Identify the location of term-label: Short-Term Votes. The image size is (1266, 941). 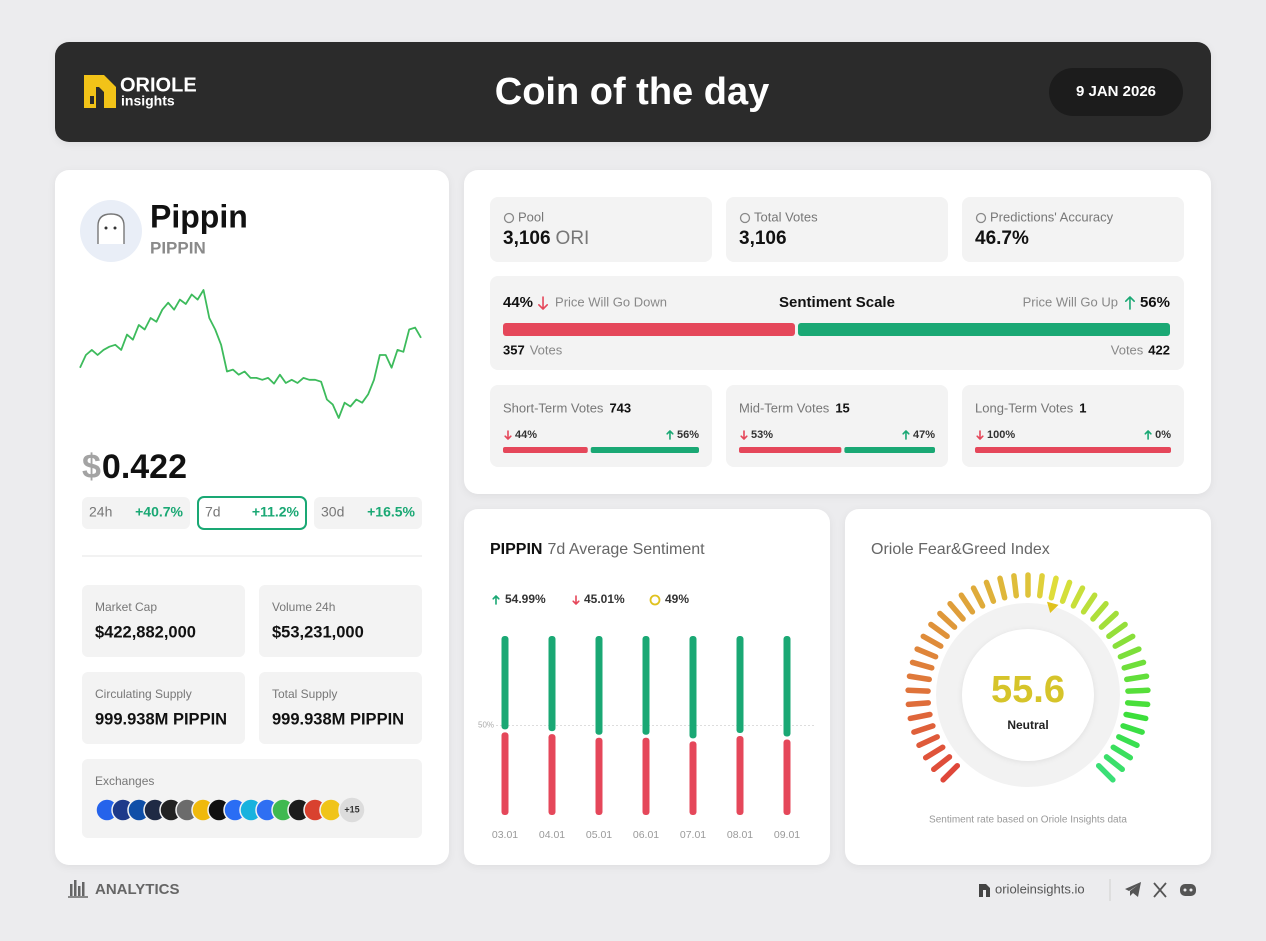
(553, 407).